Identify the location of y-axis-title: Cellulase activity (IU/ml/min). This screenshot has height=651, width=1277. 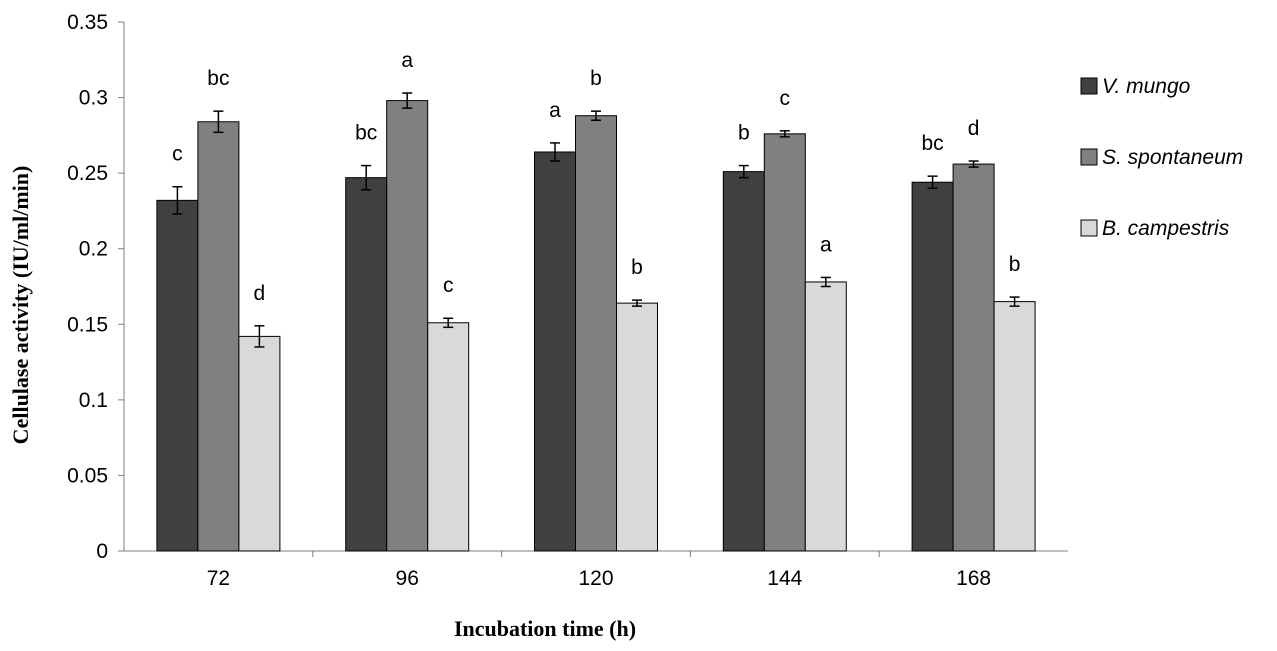
(20, 305).